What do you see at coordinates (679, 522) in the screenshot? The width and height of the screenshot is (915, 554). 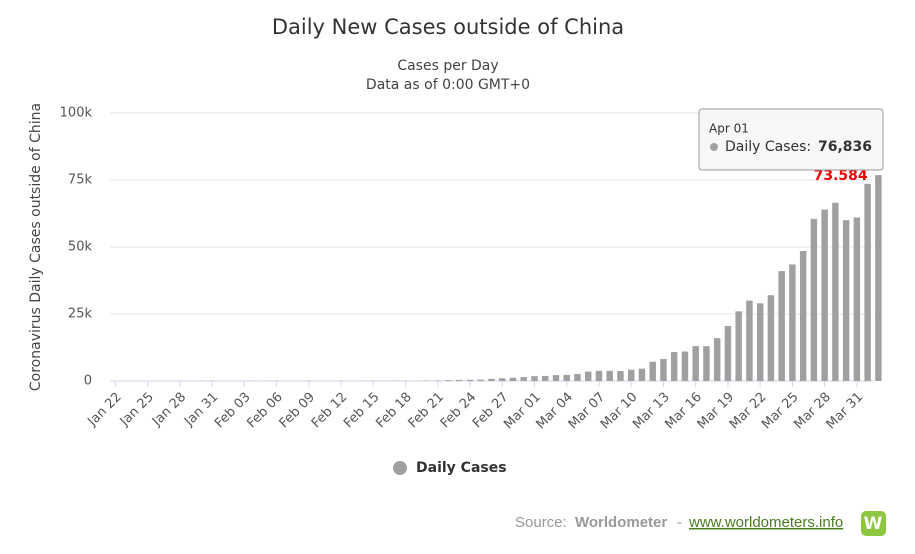 I see `source-sep: -` at bounding box center [679, 522].